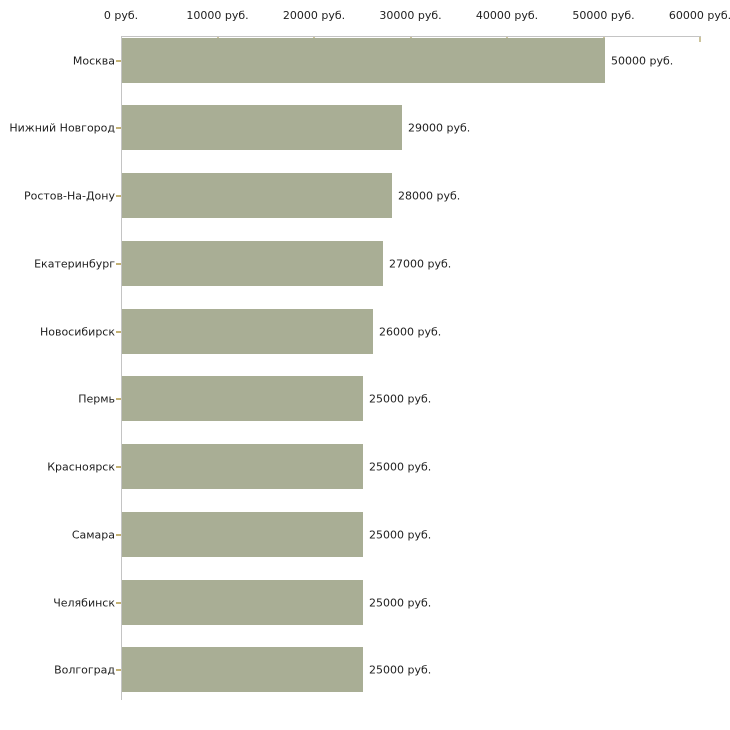 This screenshot has width=730, height=730. Describe the element at coordinates (62, 127) in the screenshot. I see `category-label: Нижний Новгород` at that location.